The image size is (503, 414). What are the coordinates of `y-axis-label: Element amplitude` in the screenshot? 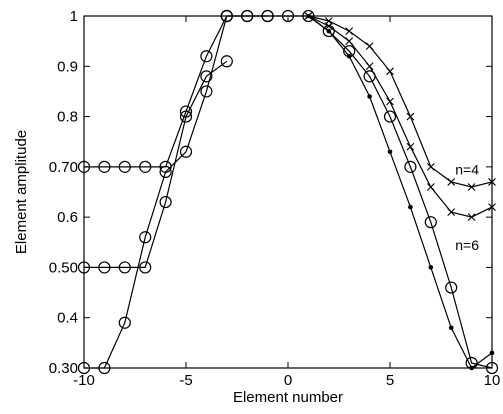 It's located at (21, 192).